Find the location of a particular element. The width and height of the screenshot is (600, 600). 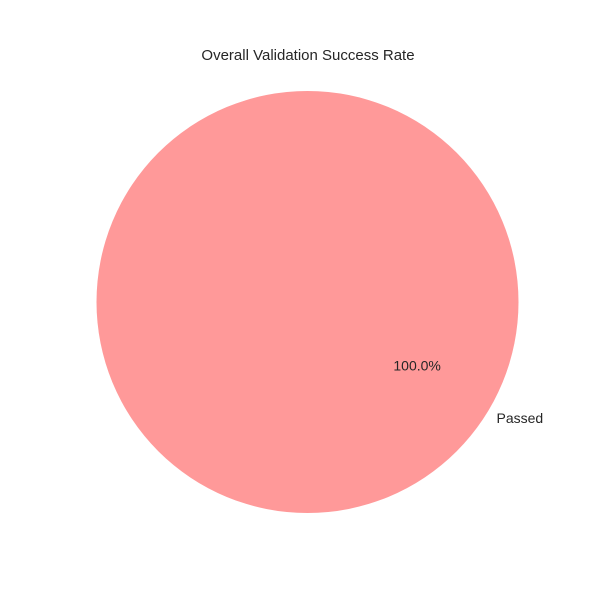

pie-percent-label: 100.0% is located at coordinates (416, 365).